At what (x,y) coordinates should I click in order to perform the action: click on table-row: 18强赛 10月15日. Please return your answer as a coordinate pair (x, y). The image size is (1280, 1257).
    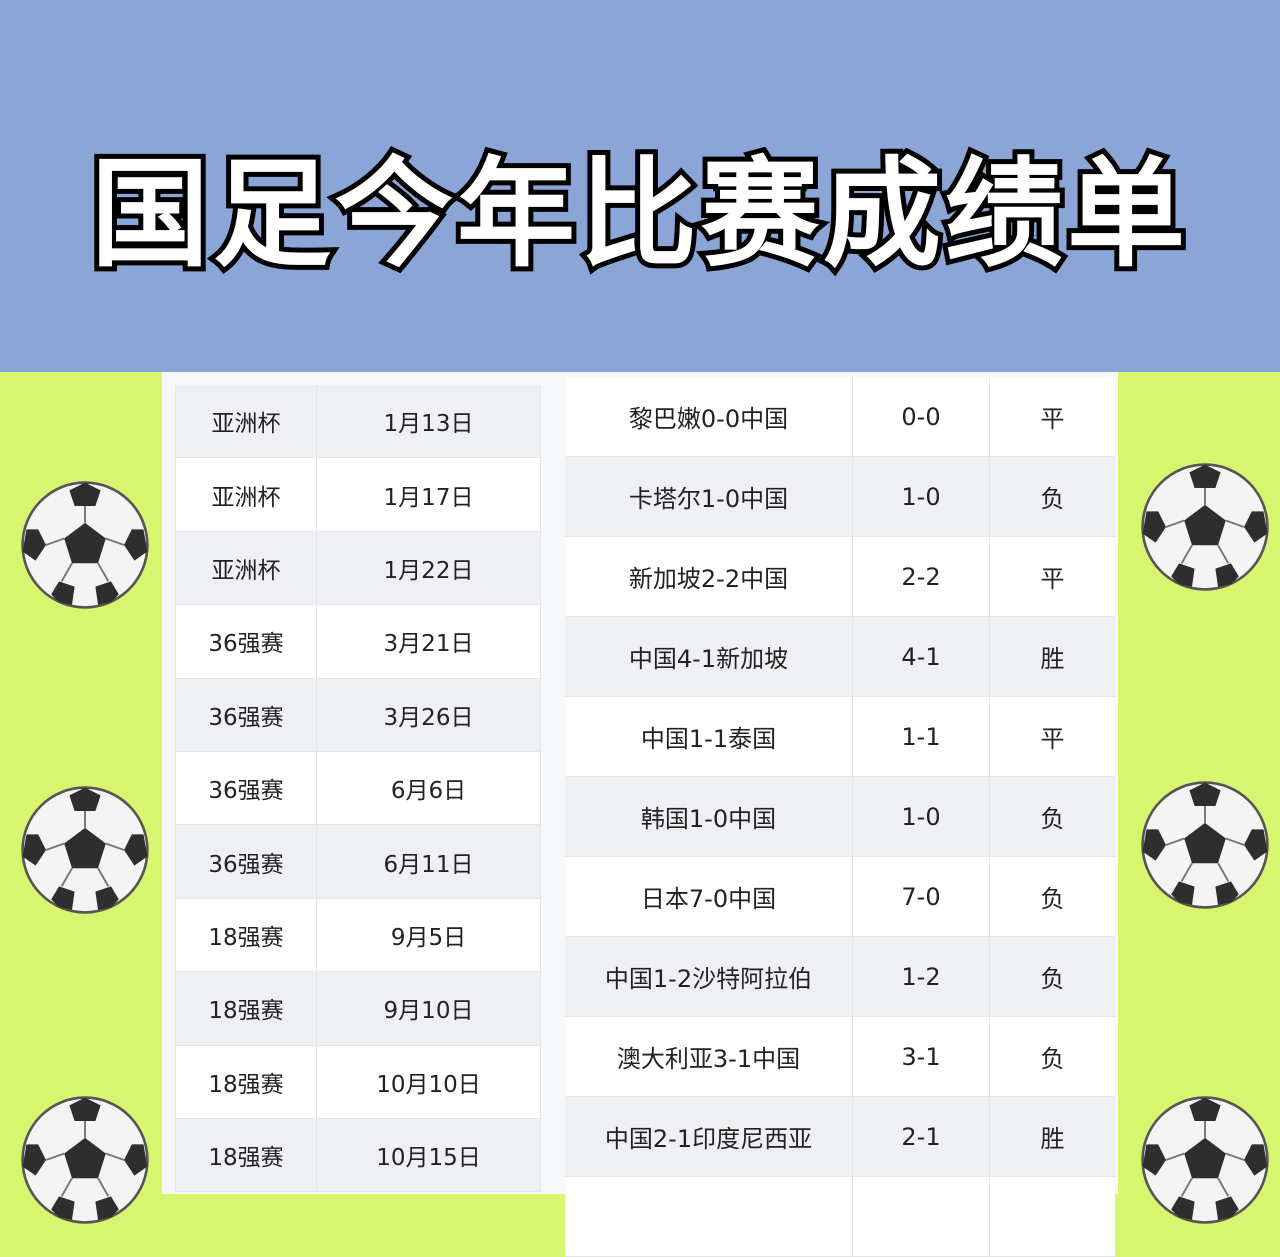
    Looking at the image, I should click on (358, 1155).